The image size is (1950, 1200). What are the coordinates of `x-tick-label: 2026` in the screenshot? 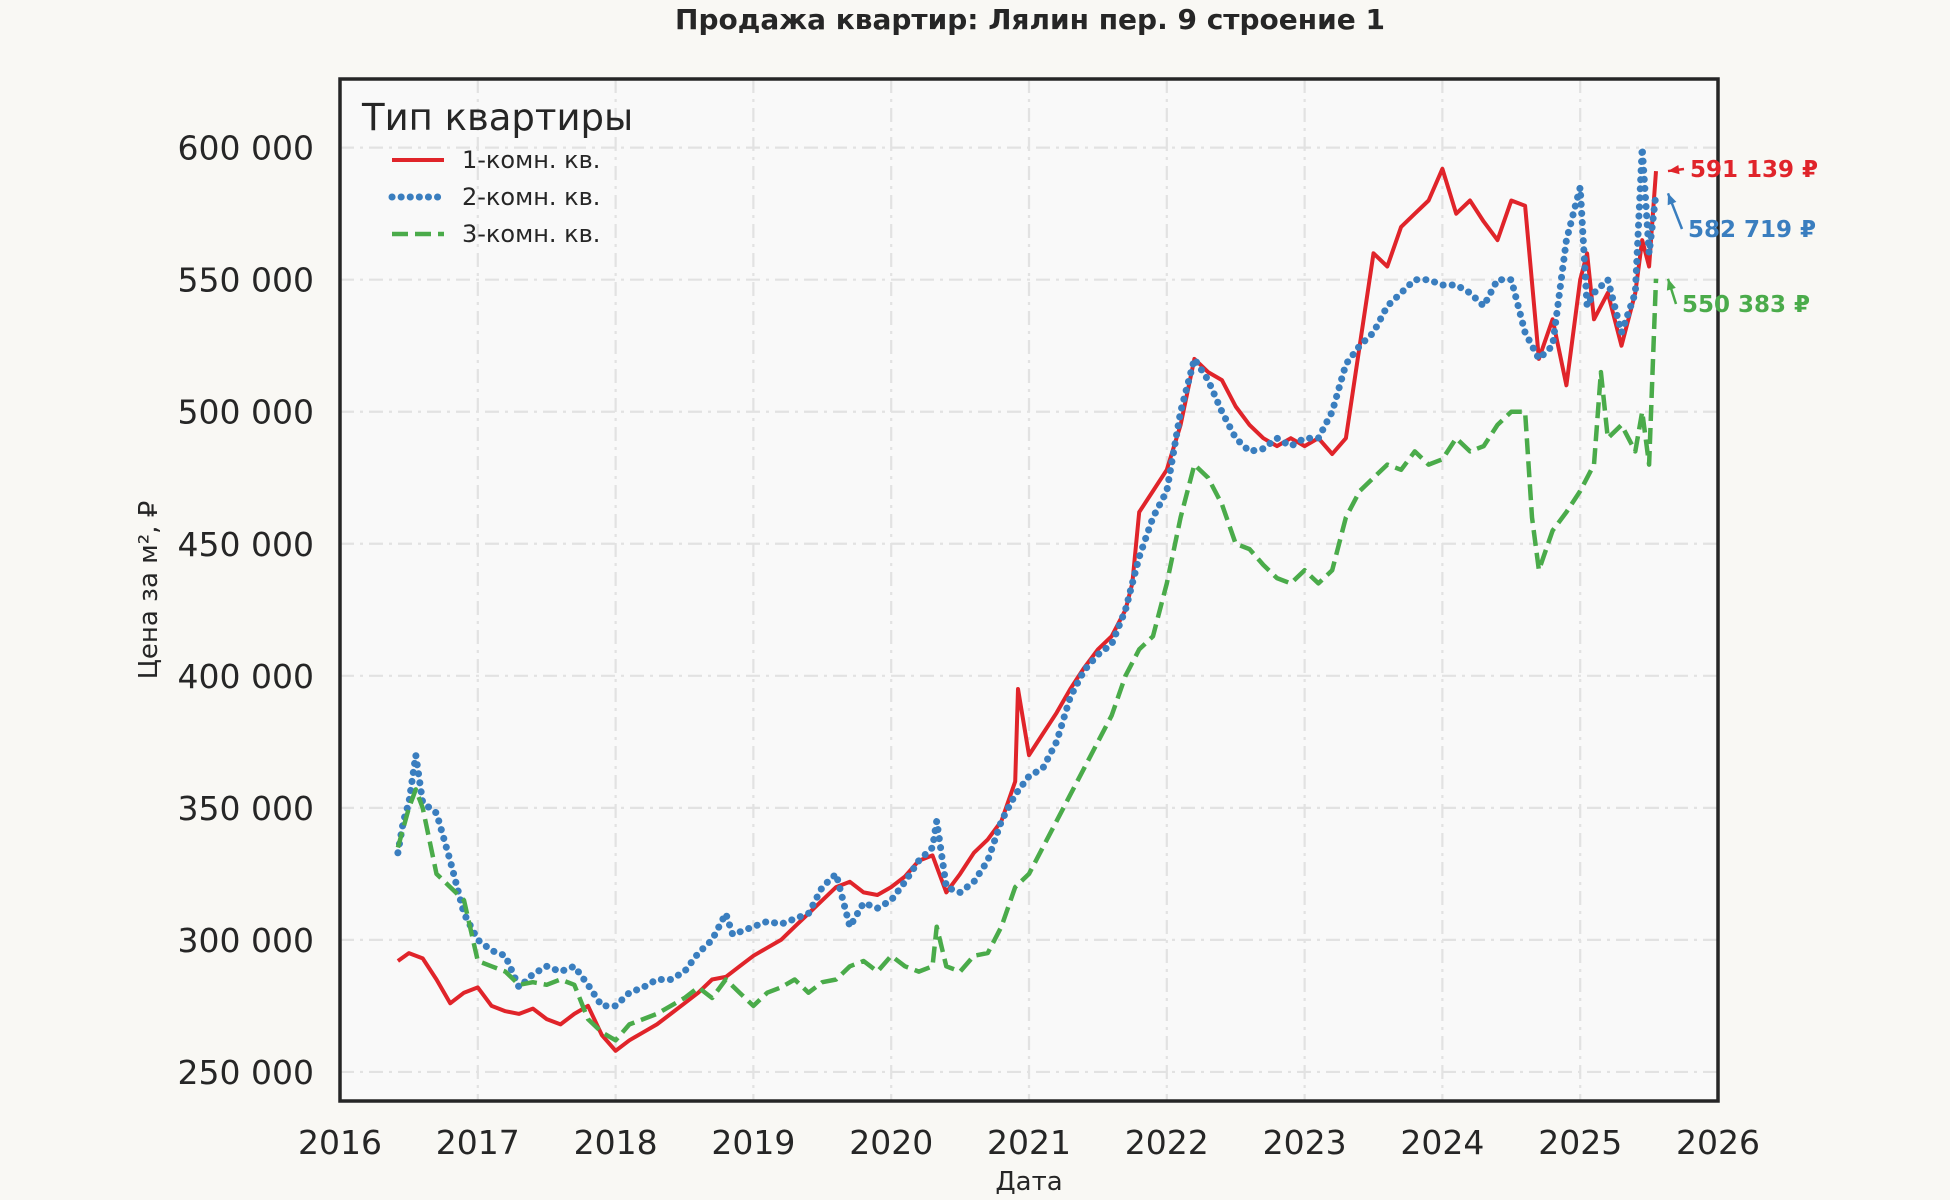 It's located at (1718, 1142).